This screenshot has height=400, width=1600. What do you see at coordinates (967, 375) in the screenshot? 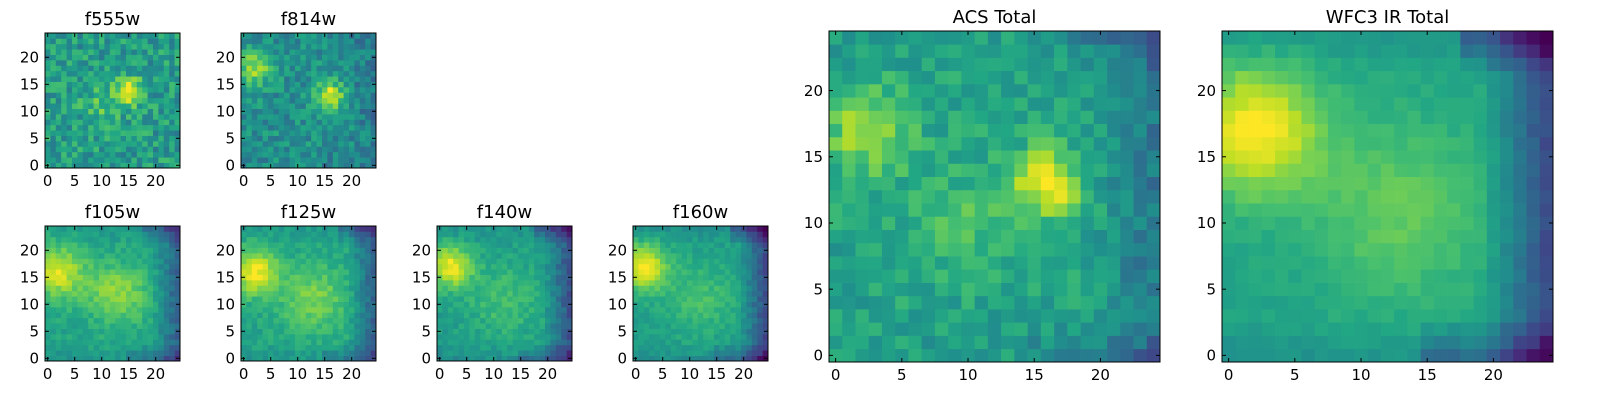
I see `x-tick-label: 10` at bounding box center [967, 375].